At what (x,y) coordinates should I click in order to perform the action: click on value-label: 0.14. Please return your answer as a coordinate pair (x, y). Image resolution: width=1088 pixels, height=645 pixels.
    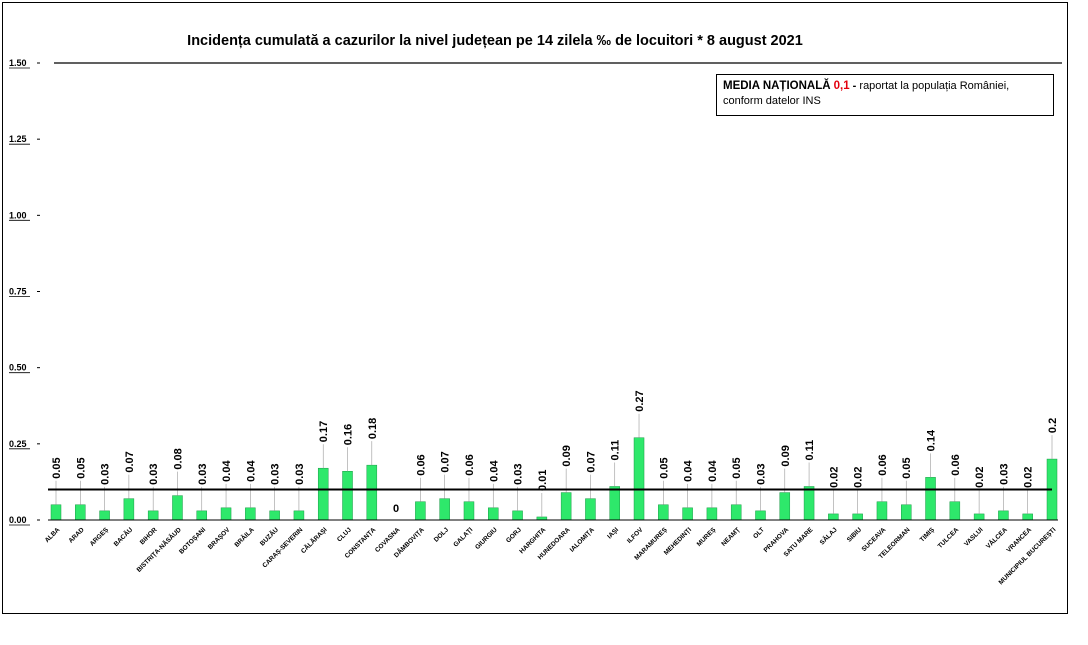
    Looking at the image, I should click on (932, 440).